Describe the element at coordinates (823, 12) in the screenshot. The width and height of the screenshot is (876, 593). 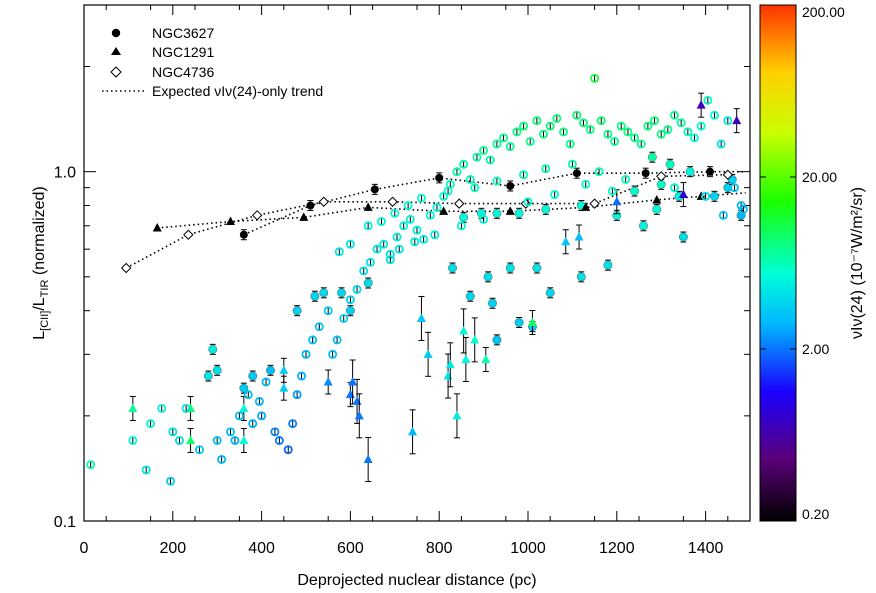
I see `colorbar-tick-label: 200.00` at that location.